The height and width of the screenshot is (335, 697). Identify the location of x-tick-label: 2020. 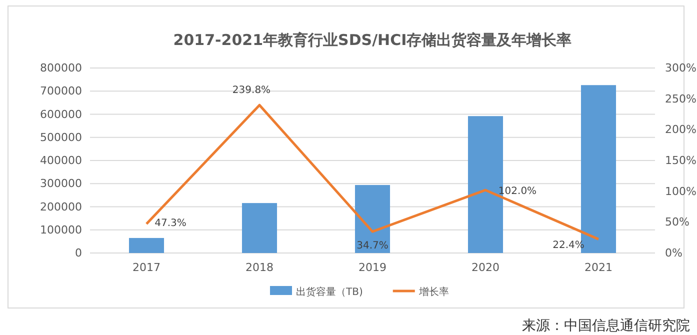
(486, 267).